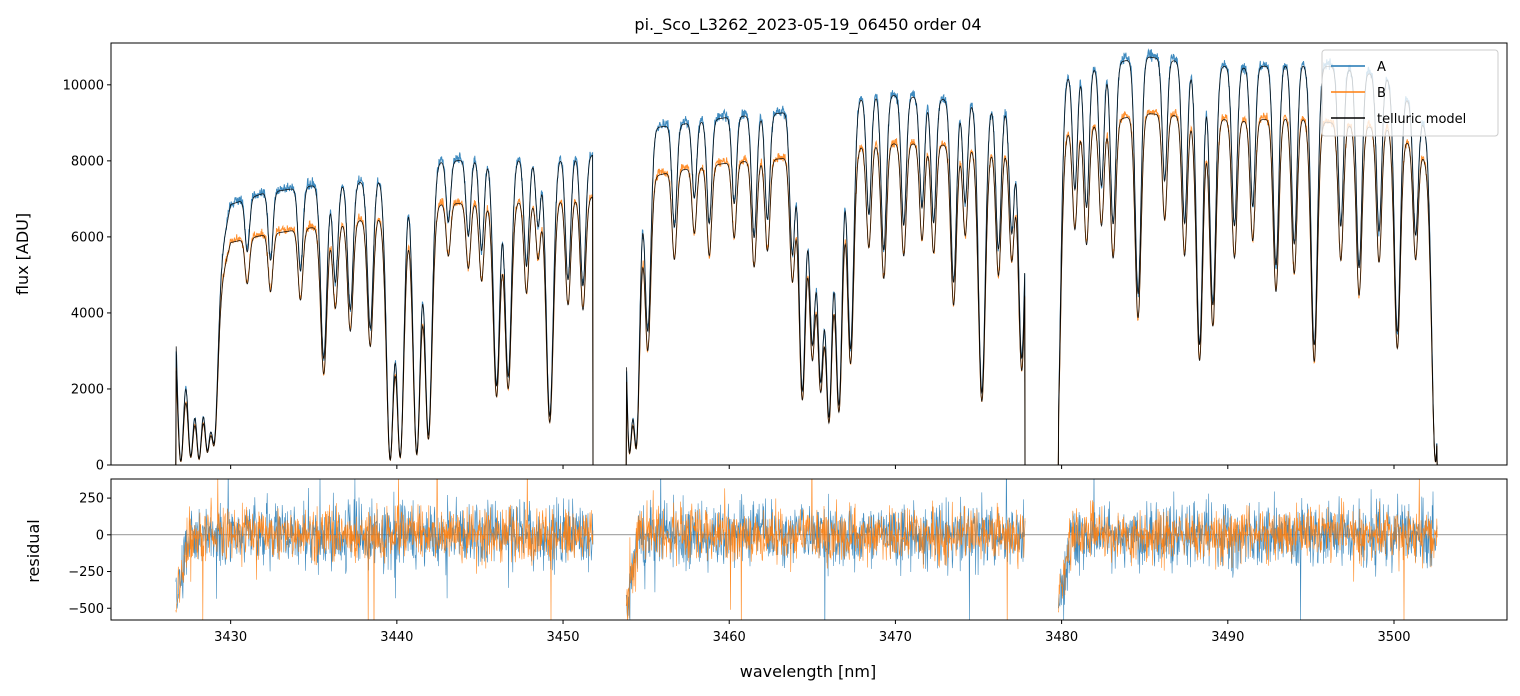 The image size is (1520, 696). What do you see at coordinates (22, 254) in the screenshot?
I see `flux-y-label: flux [ADU]` at bounding box center [22, 254].